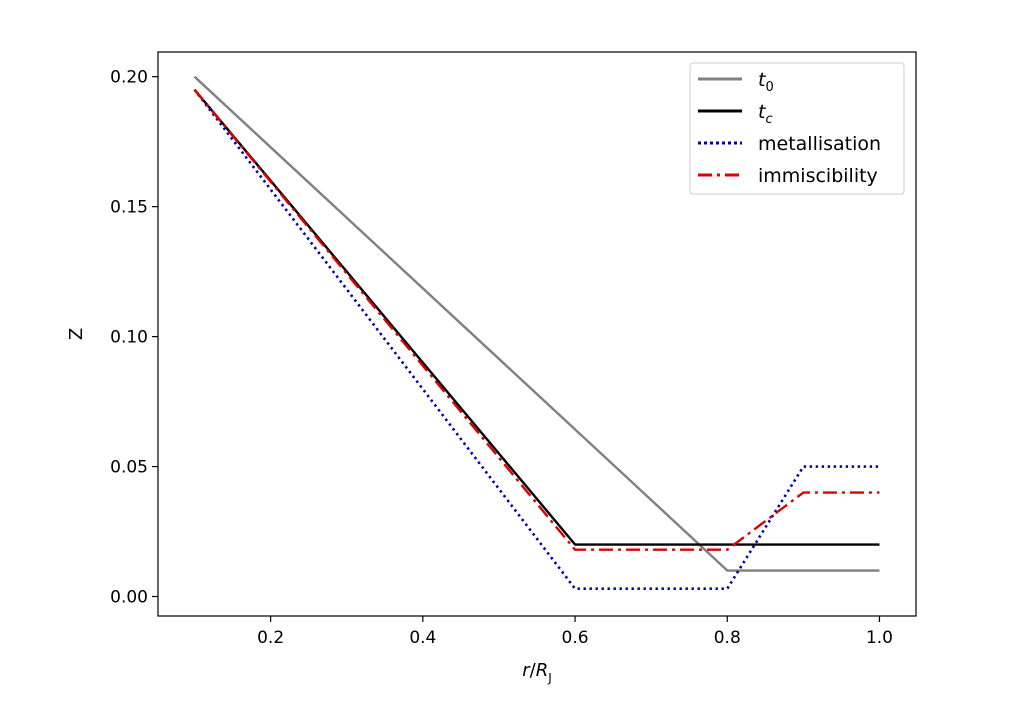 The image size is (1024, 711). What do you see at coordinates (765, 114) in the screenshot?
I see `legend-label-tc: tc` at bounding box center [765, 114].